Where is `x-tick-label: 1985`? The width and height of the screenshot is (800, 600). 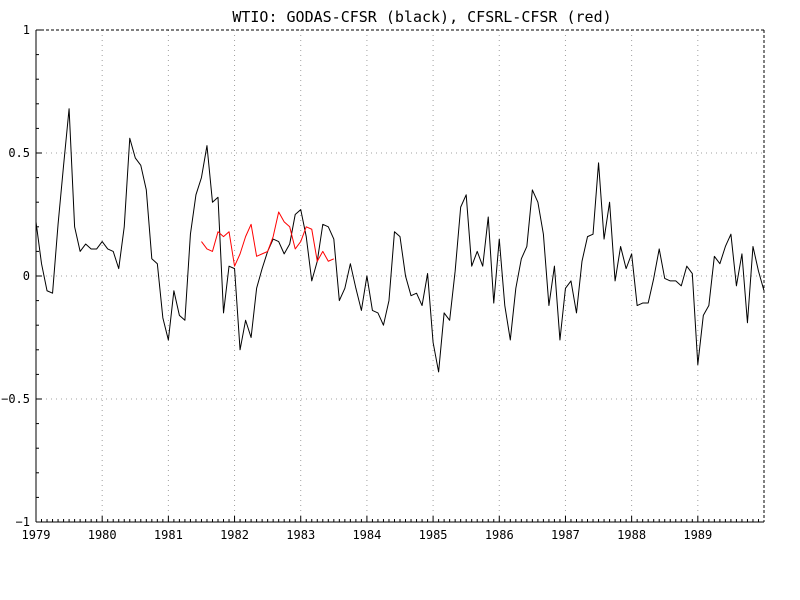 x-tick-label: 1985 is located at coordinates (433, 535).